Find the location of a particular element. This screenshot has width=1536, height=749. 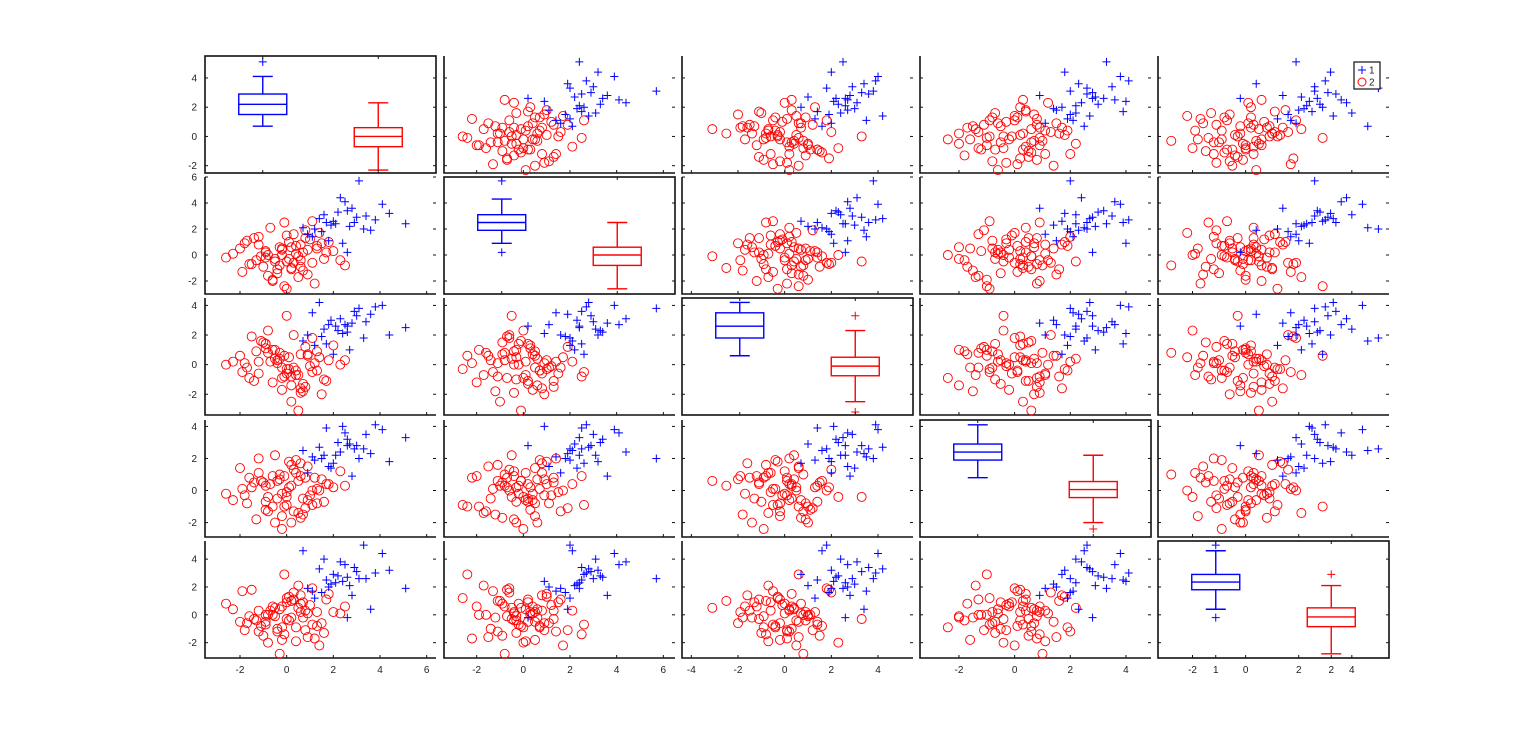

panel-r1-c2 is located at coordinates (559, 116).